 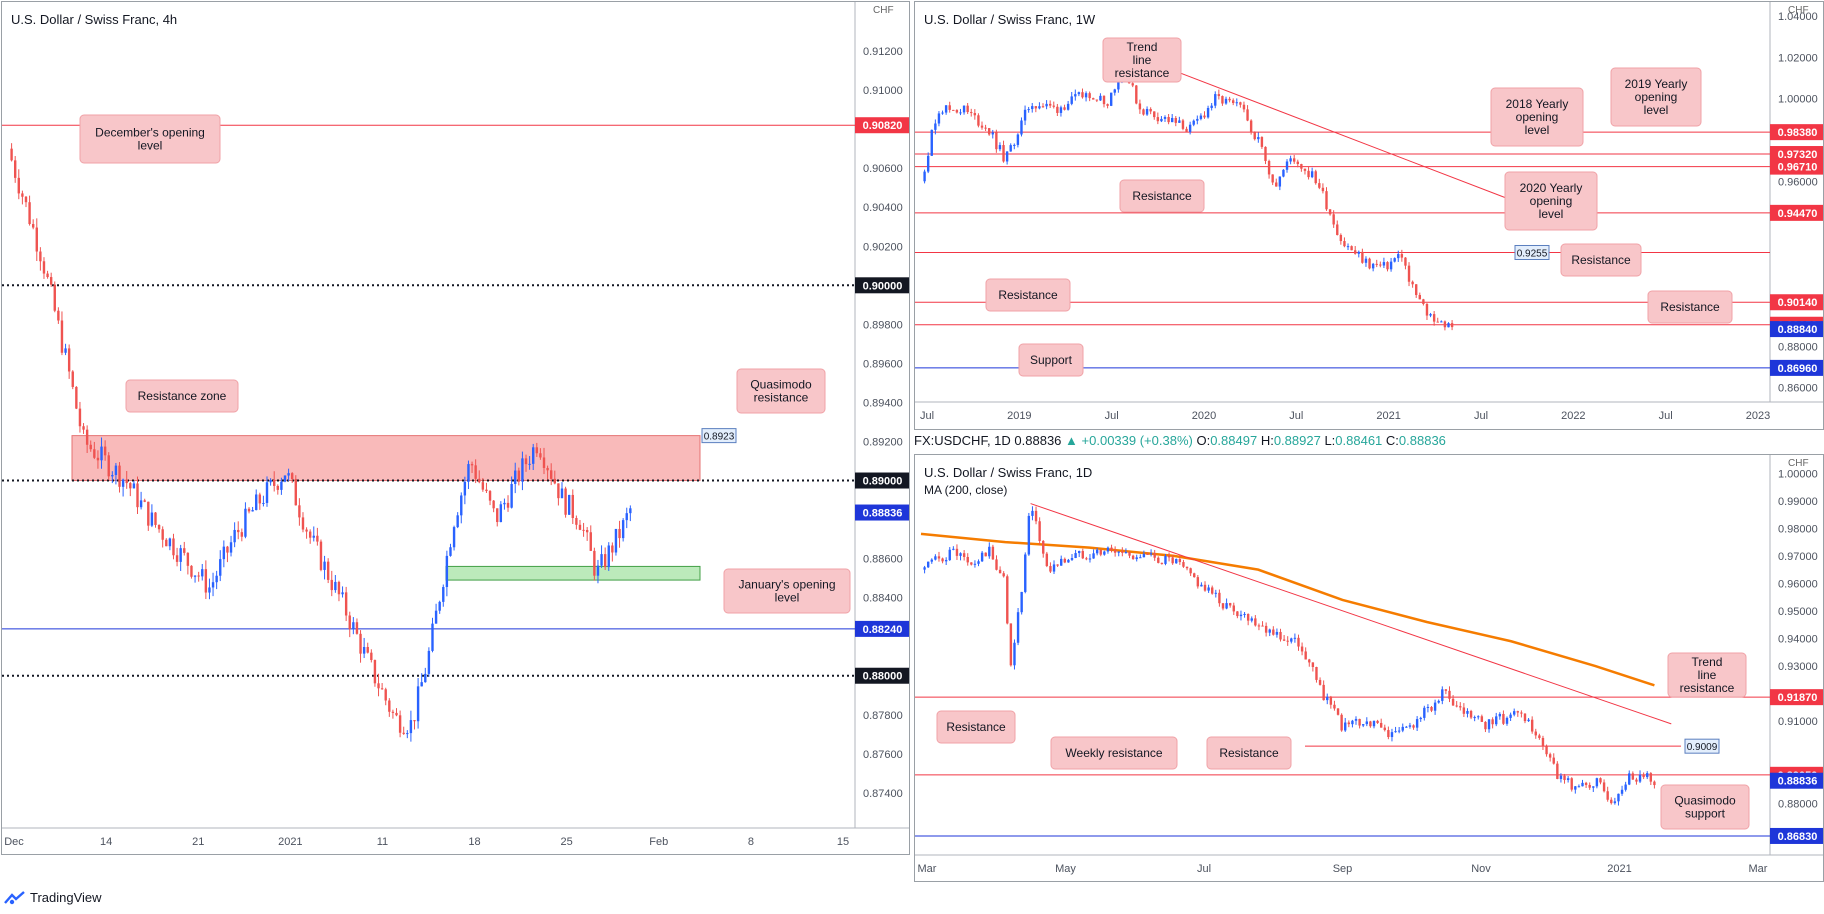 I want to click on zone-tag: 0.8923, so click(x=719, y=437).